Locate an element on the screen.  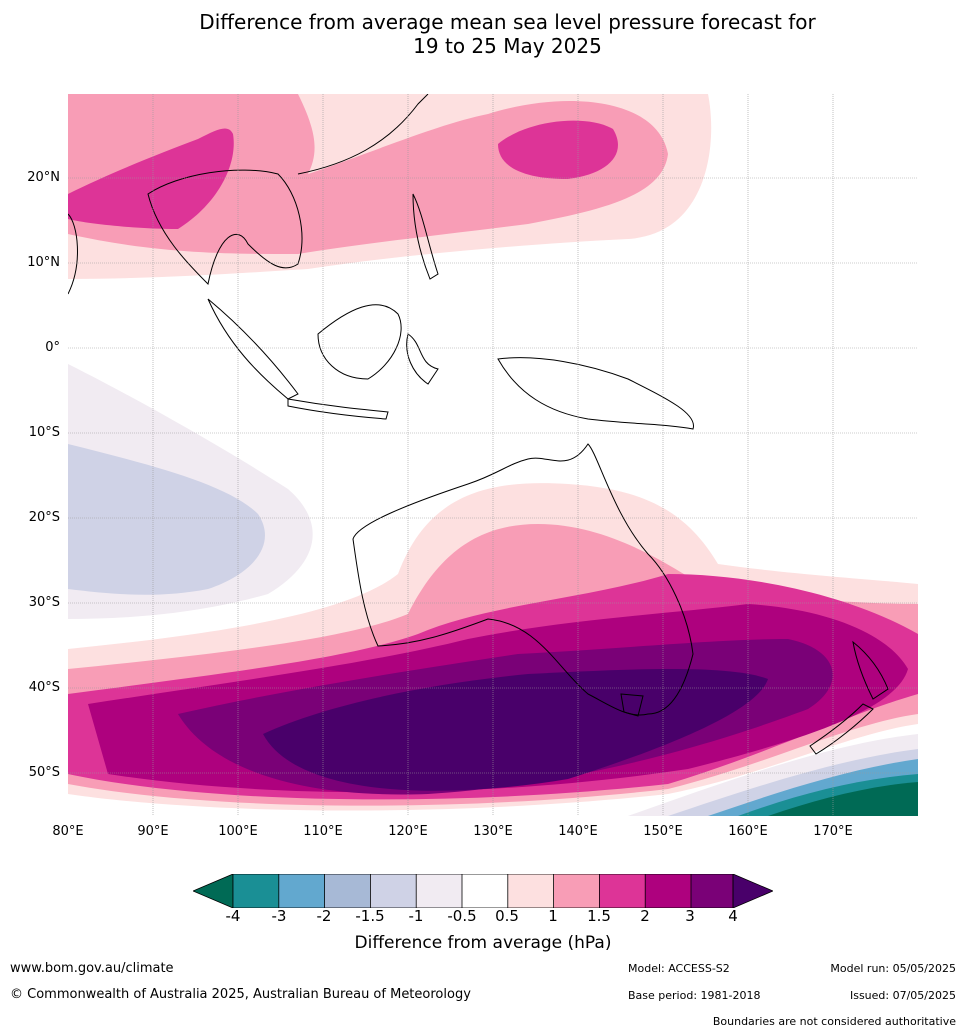
colorbar-tick-3: 3 is located at coordinates (690, 916).